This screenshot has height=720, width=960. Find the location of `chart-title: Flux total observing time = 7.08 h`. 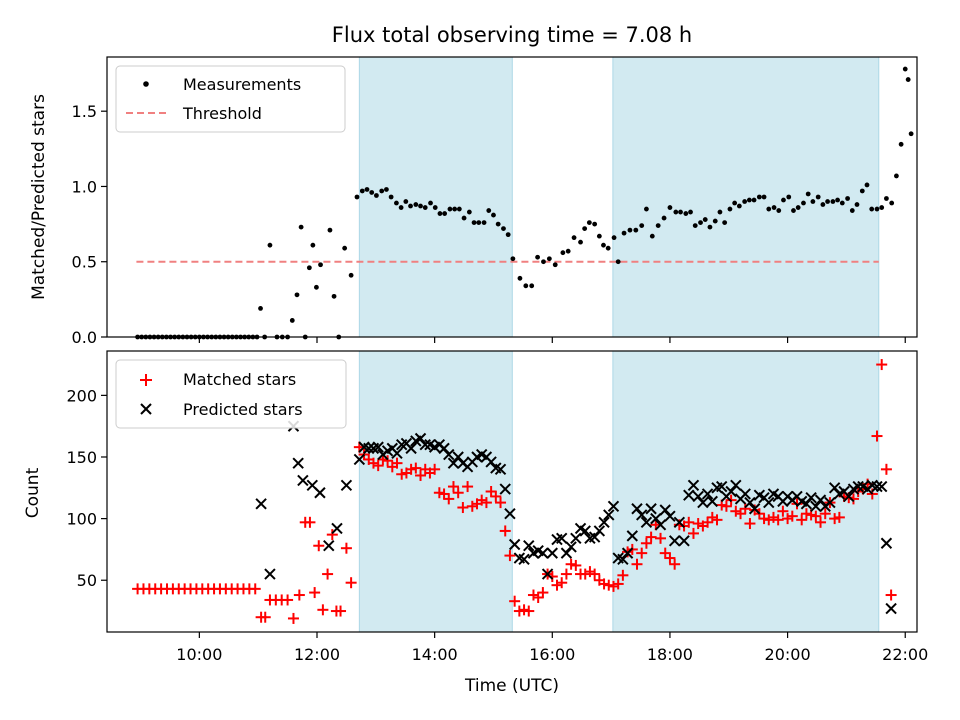

chart-title: Flux total observing time = 7.08 h is located at coordinates (512, 35).